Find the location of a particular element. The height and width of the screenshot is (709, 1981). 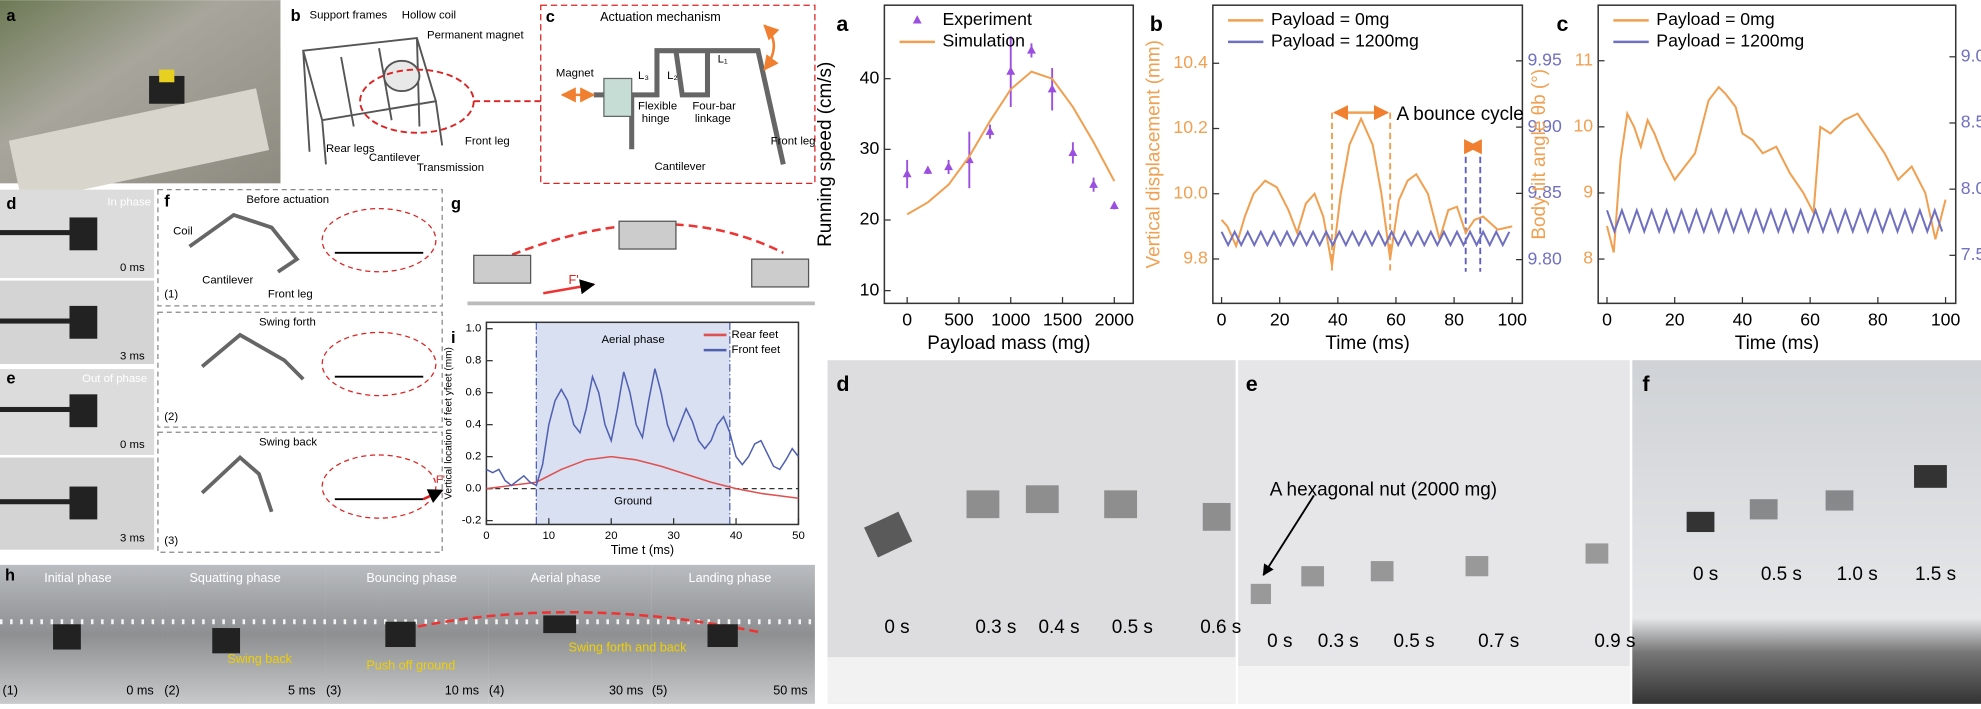

label: L₁ is located at coordinates (723, 60).